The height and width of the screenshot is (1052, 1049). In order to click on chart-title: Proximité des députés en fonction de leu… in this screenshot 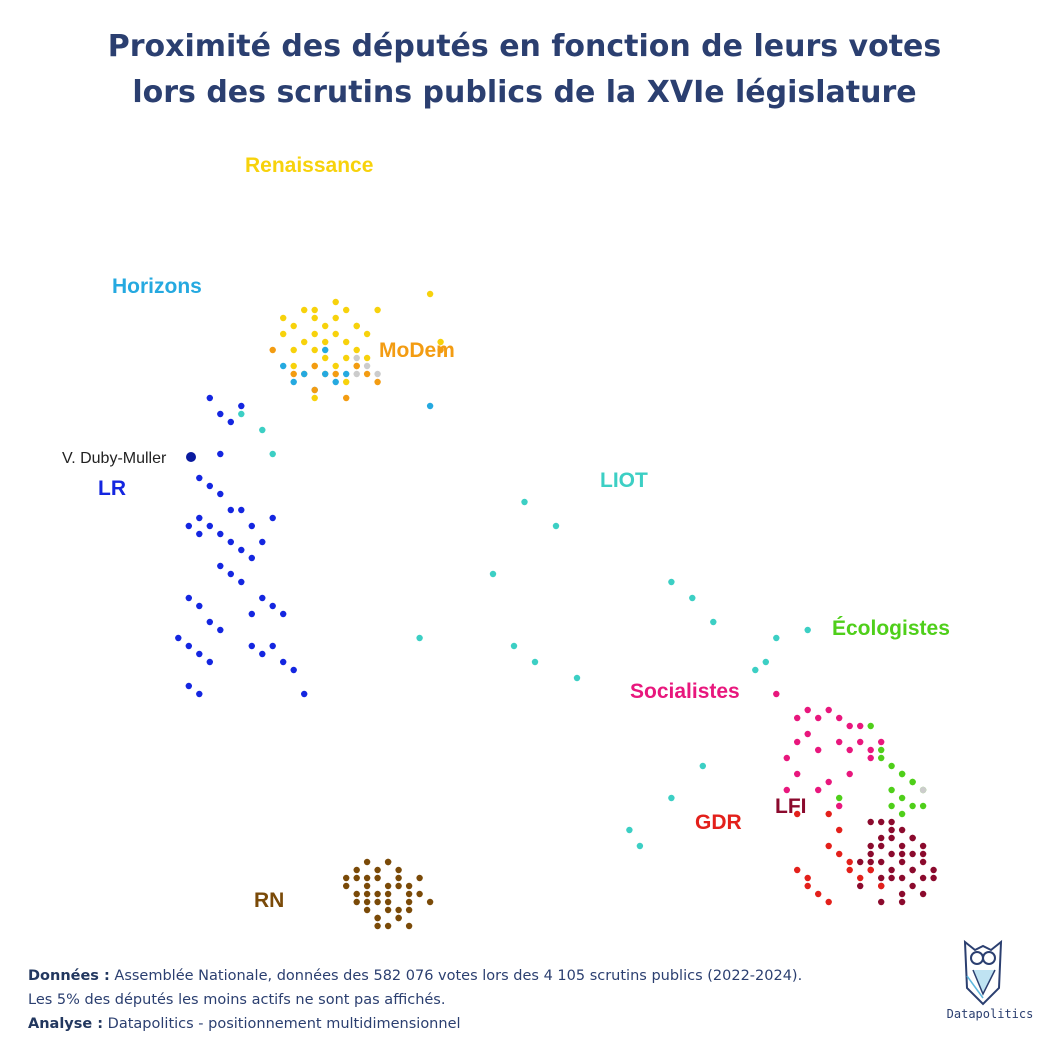, I will do `click(524, 70)`.